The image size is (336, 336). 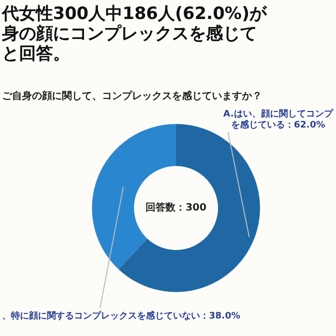 What do you see at coordinates (135, 34) in the screenshot?
I see `chart-title: 代女性300人中186人(62.0%)が身の顔にコンプレックスを感じてと回答。` at bounding box center [135, 34].